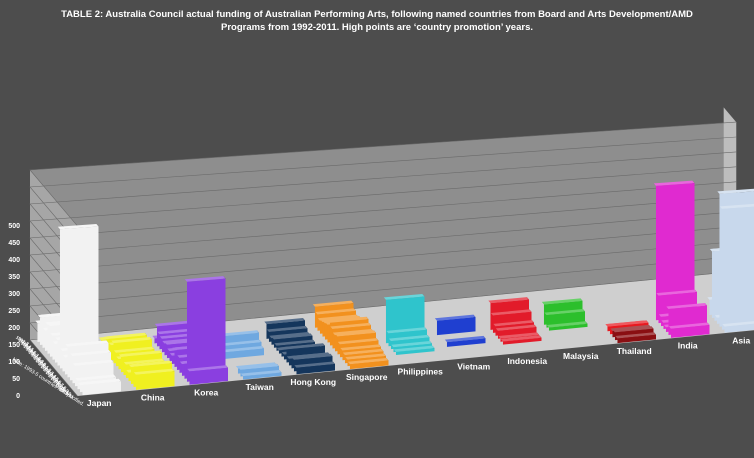 The width and height of the screenshot is (754, 458). What do you see at coordinates (18, 396) in the screenshot?
I see `y-tick-label: 0` at bounding box center [18, 396].